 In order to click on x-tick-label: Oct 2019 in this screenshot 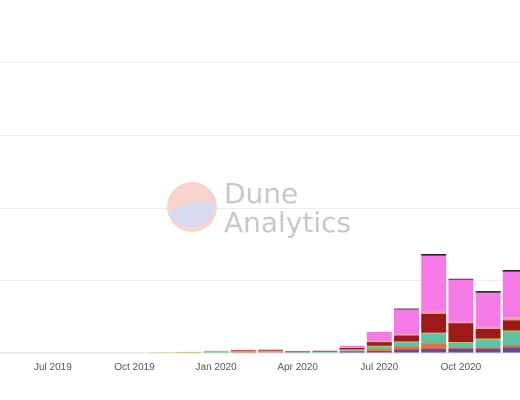, I will do `click(134, 367)`.